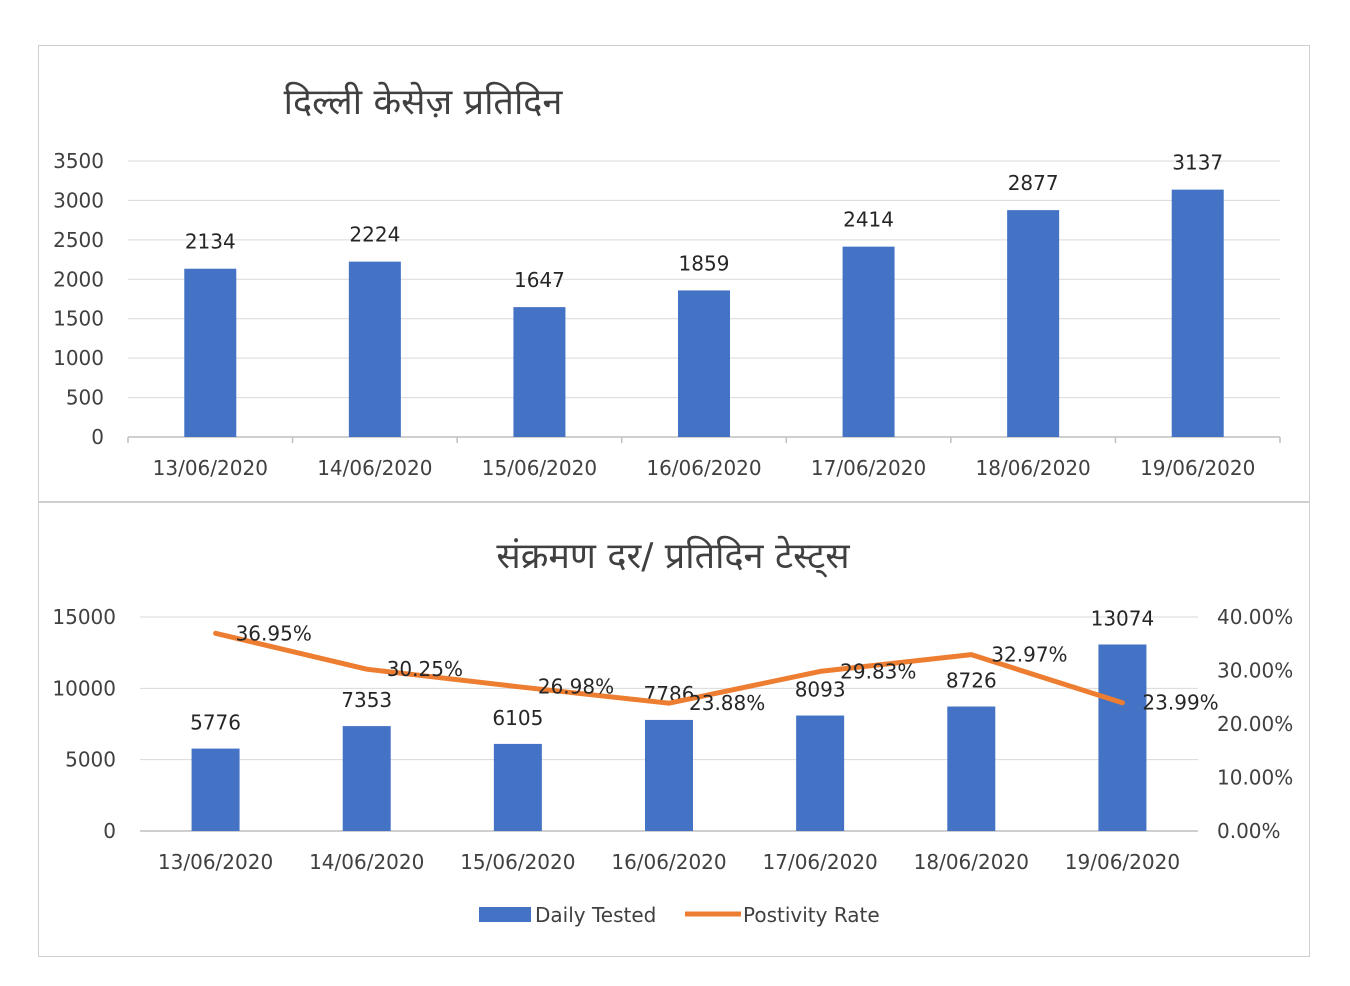  I want to click on legend-label-daily-tested: Daily Tested, so click(595, 915).